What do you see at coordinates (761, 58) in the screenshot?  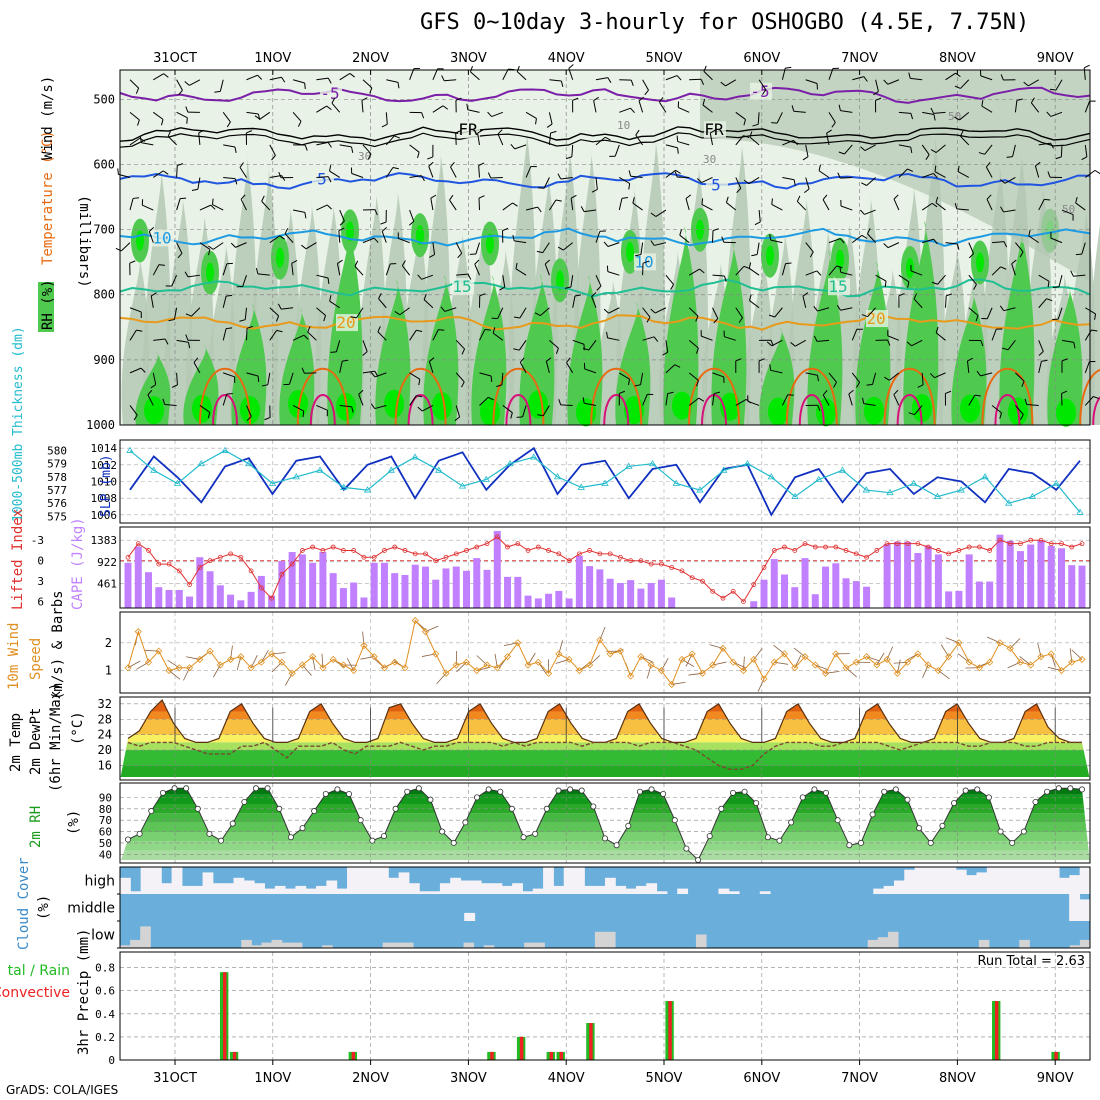 I see `date-label-top: 6NOV` at bounding box center [761, 58].